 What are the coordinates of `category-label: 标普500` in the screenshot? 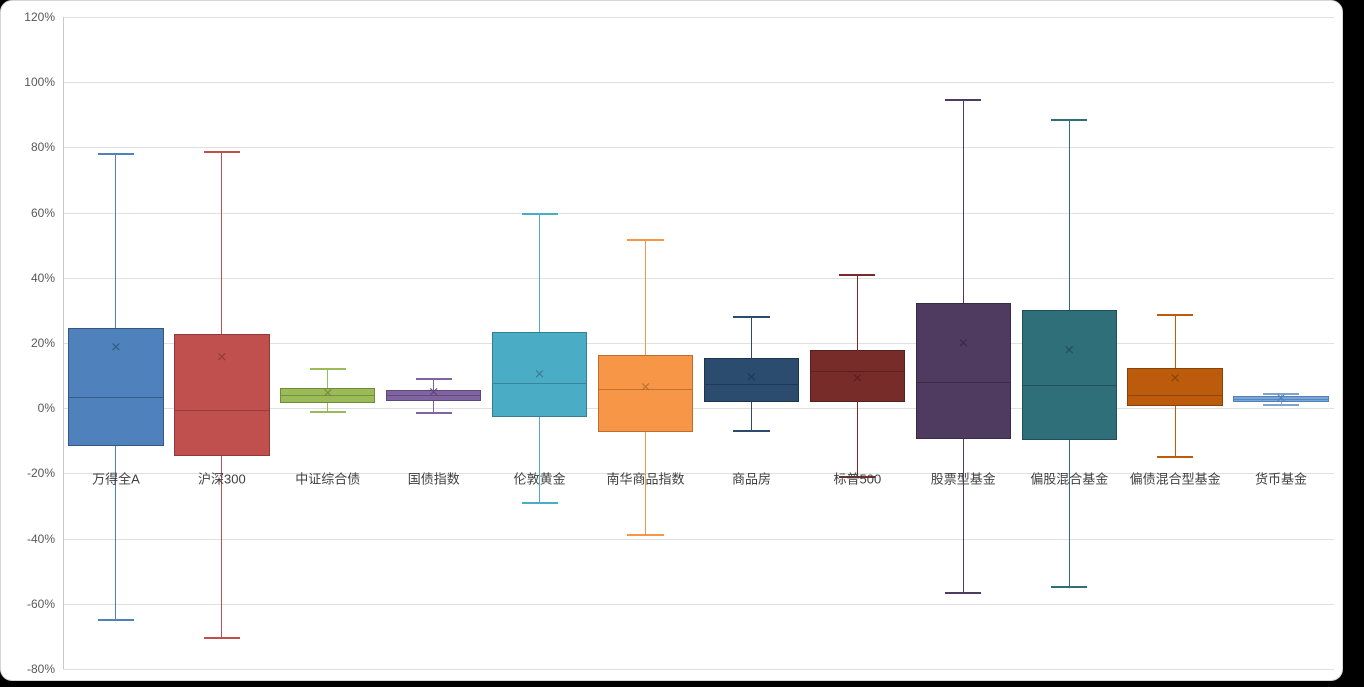 It's located at (857, 479).